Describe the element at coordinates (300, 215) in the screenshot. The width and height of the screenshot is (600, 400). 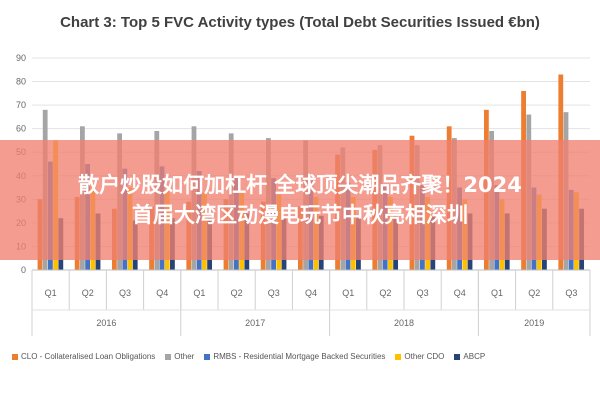
I see `overlay-text-line-2: 首届大湾区动漫电玩节中秋亮相深圳` at that location.